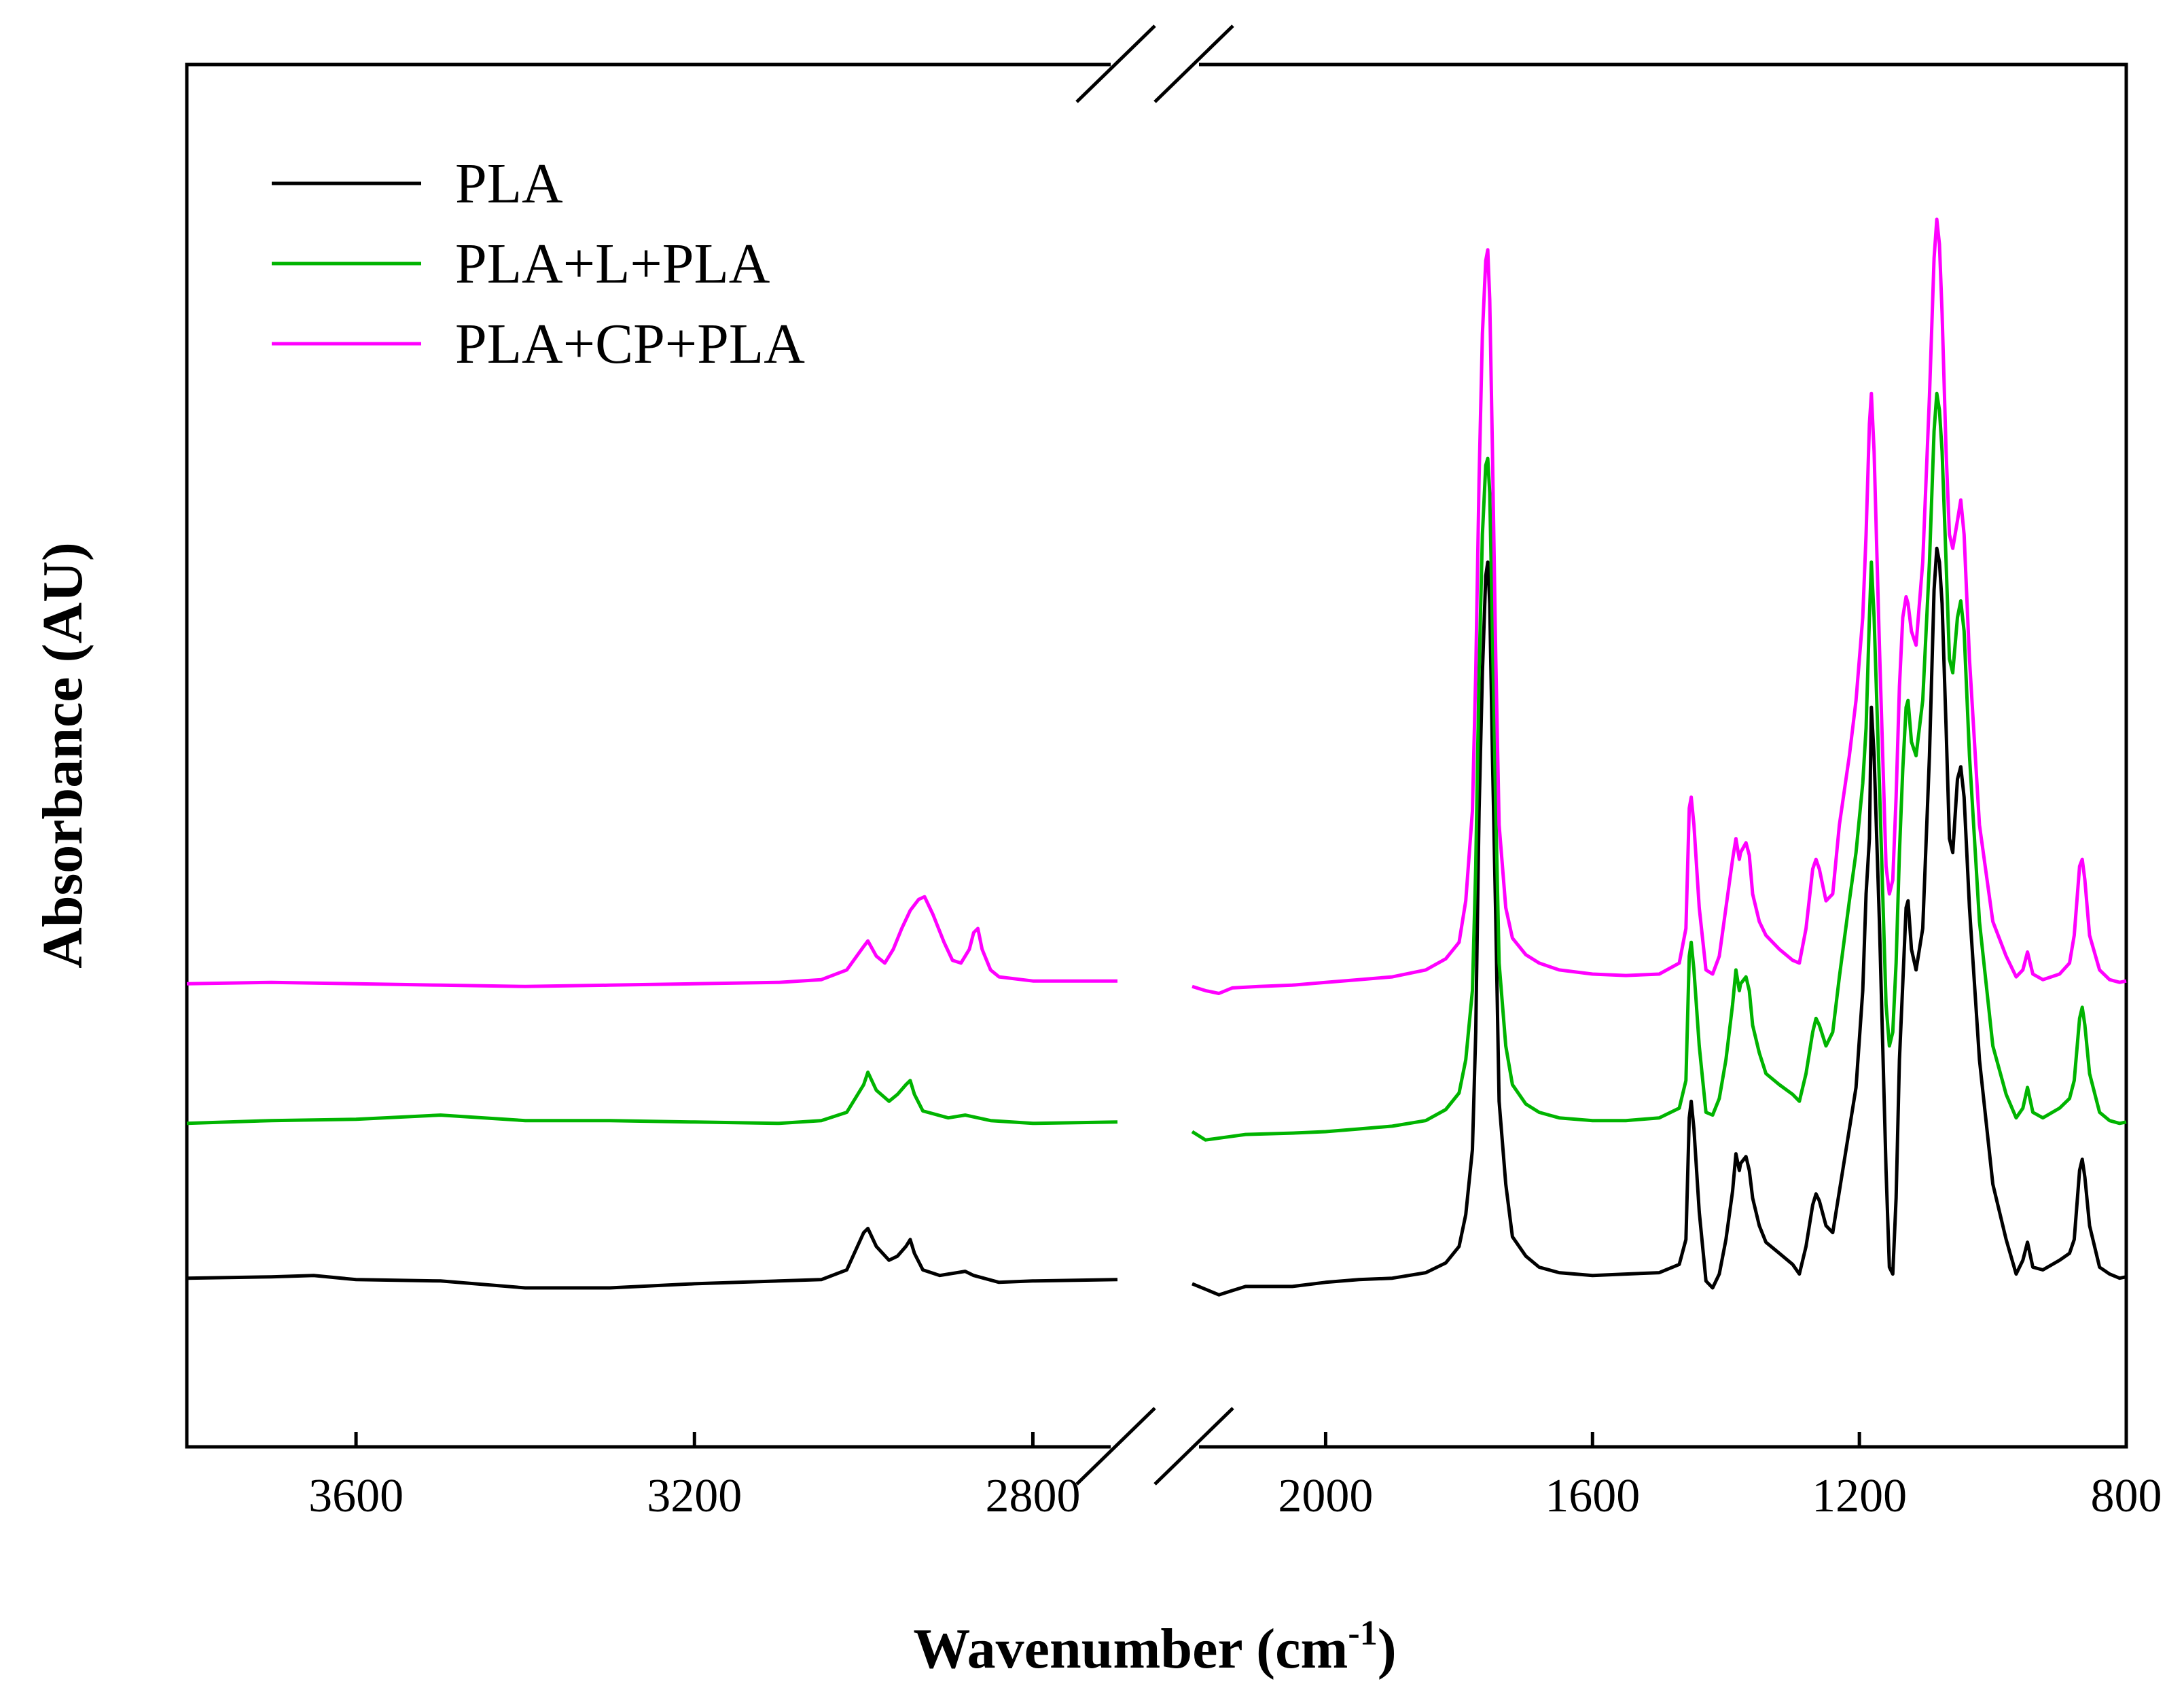 The width and height of the screenshot is (2184, 1707). What do you see at coordinates (1235, 1477) in the screenshot?
I see `x-axis-ticks: 3600 3200 2800 2000 1600 1200 800` at bounding box center [1235, 1477].